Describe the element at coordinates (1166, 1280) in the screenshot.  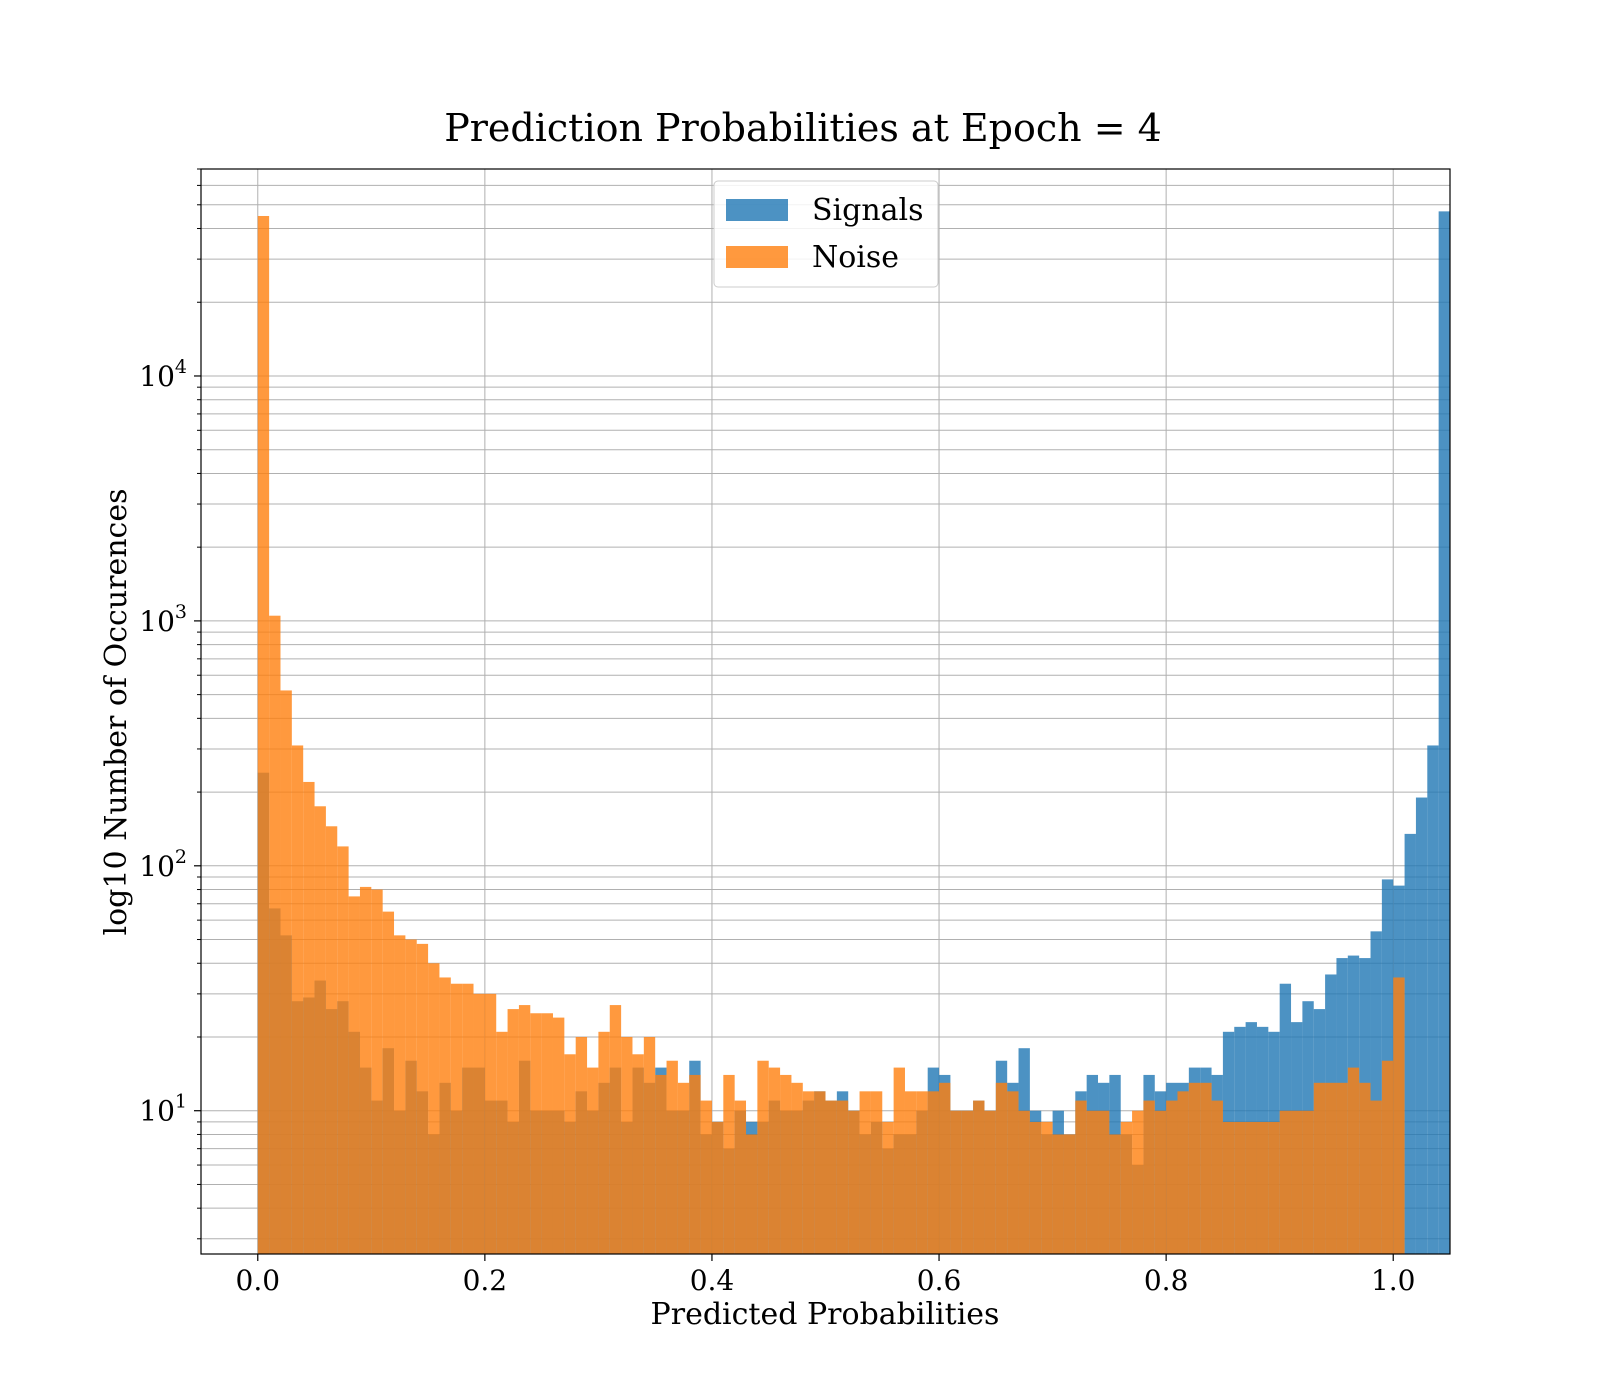
I see `x-tick-label: 0.8` at that location.